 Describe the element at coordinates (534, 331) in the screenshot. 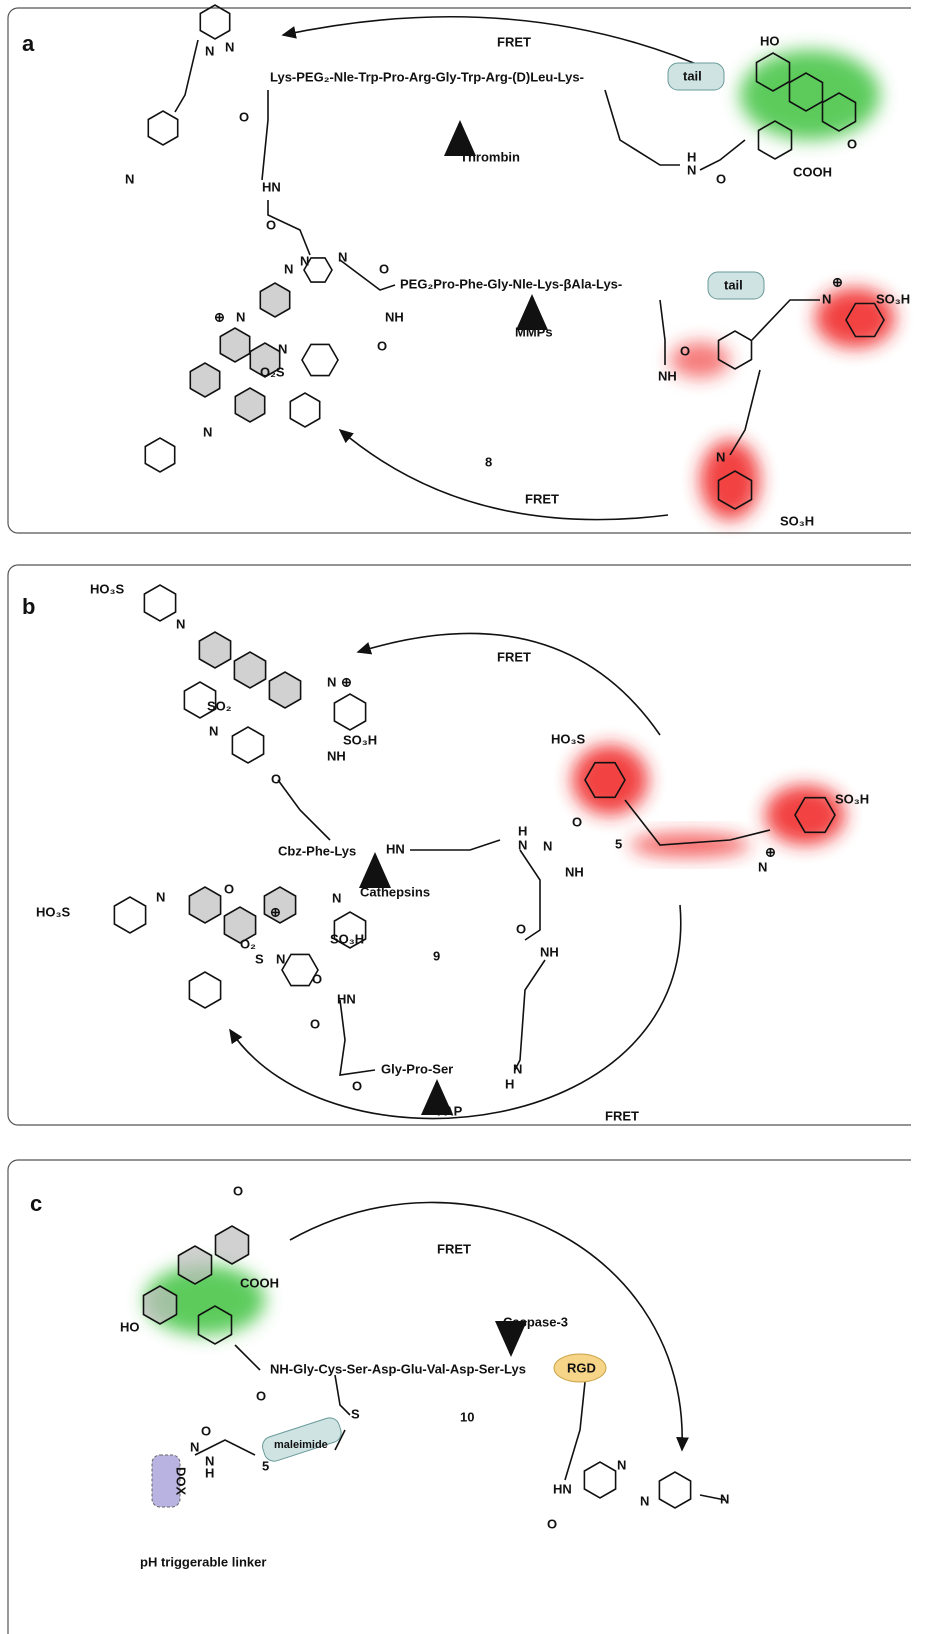

I see `label: MMPs` at that location.